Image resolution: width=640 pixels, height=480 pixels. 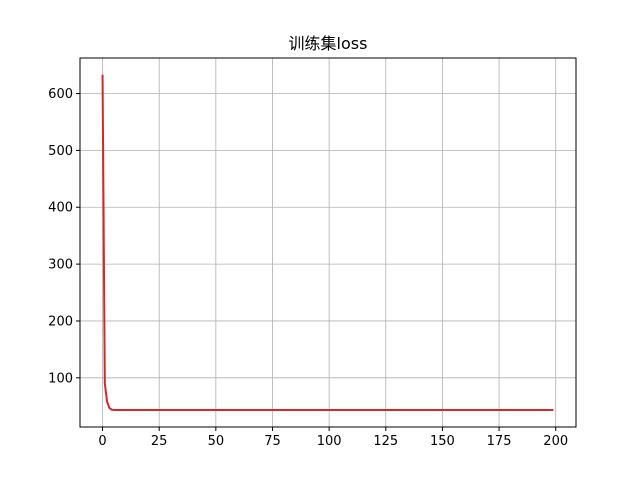 What do you see at coordinates (329, 441) in the screenshot?
I see `x-tick-label: 100` at bounding box center [329, 441].